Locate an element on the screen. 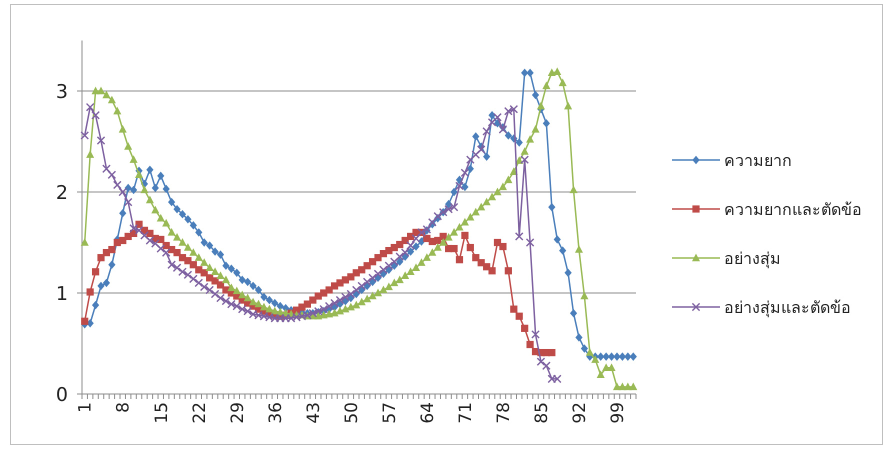  x-tick-label: 78 is located at coordinates (504, 413).